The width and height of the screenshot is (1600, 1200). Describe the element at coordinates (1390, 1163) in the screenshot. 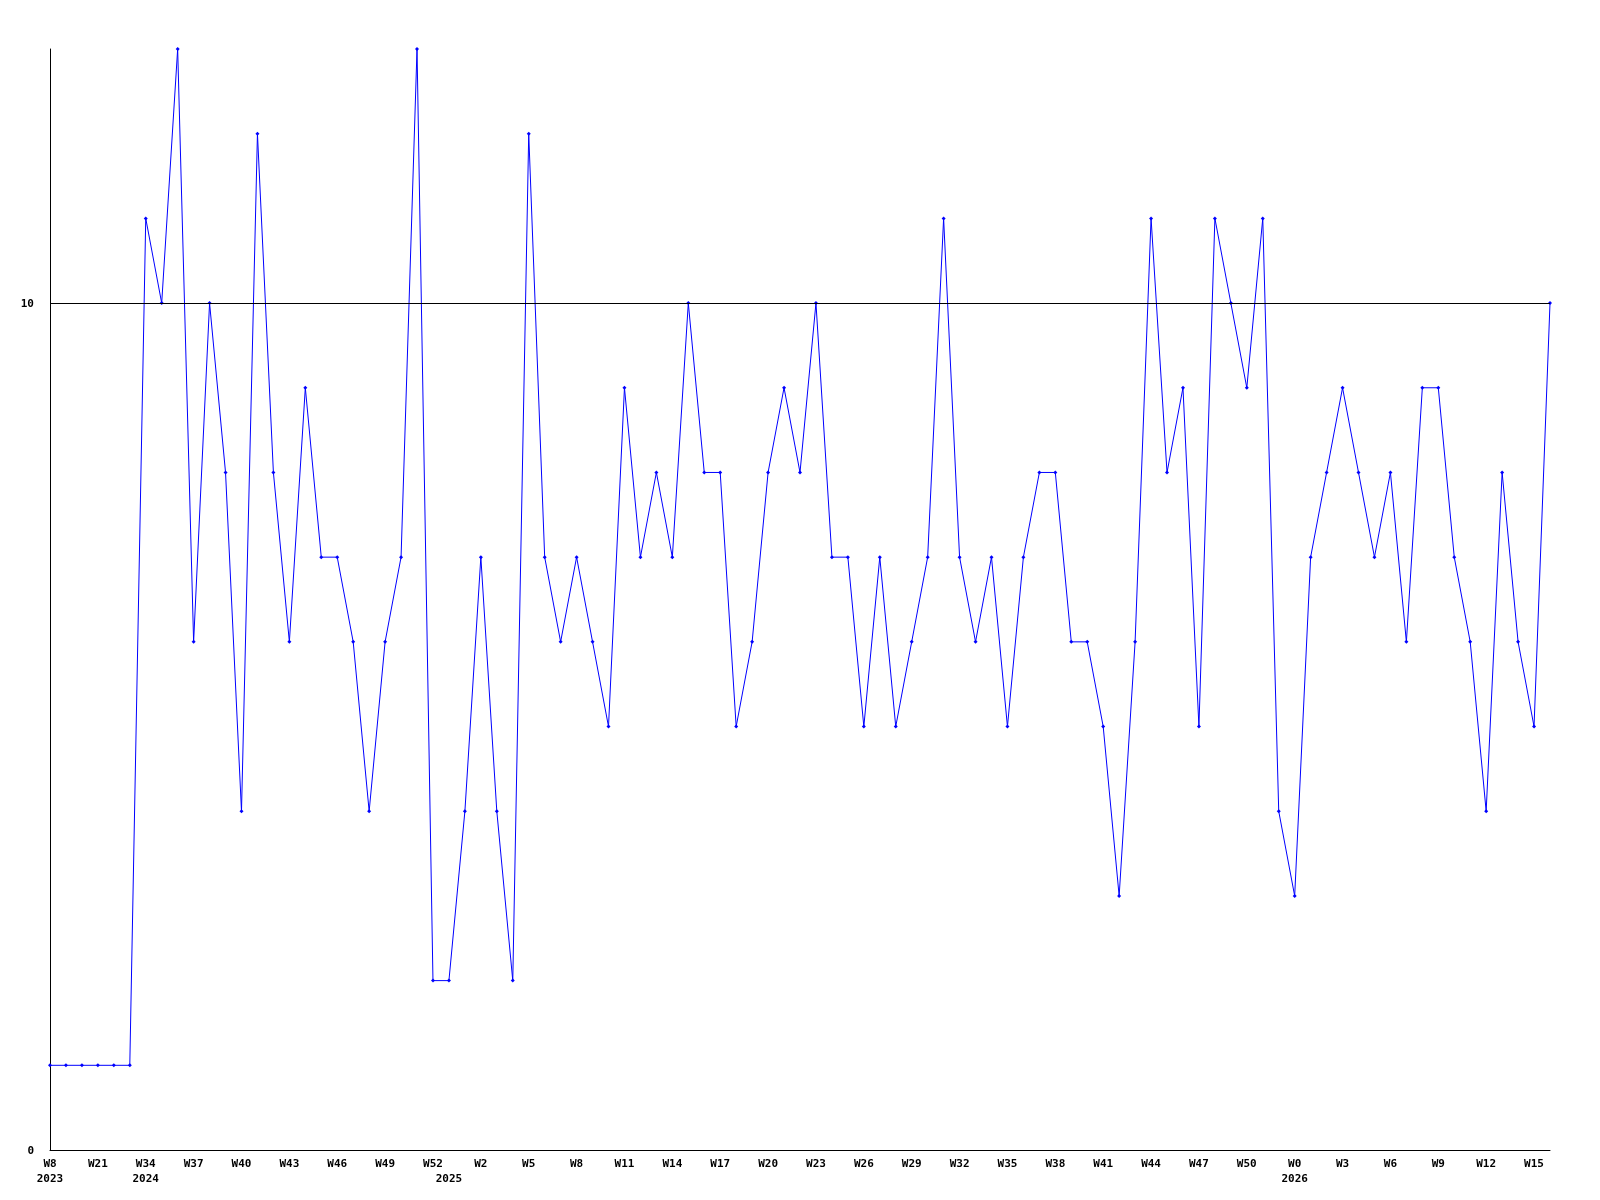

I see `x-tick-label: W6` at that location.